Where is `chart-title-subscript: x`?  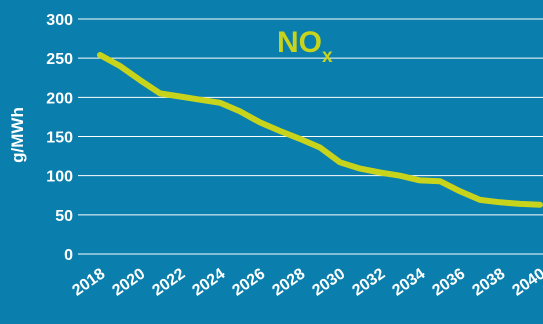 chart-title-subscript: x is located at coordinates (327, 56).